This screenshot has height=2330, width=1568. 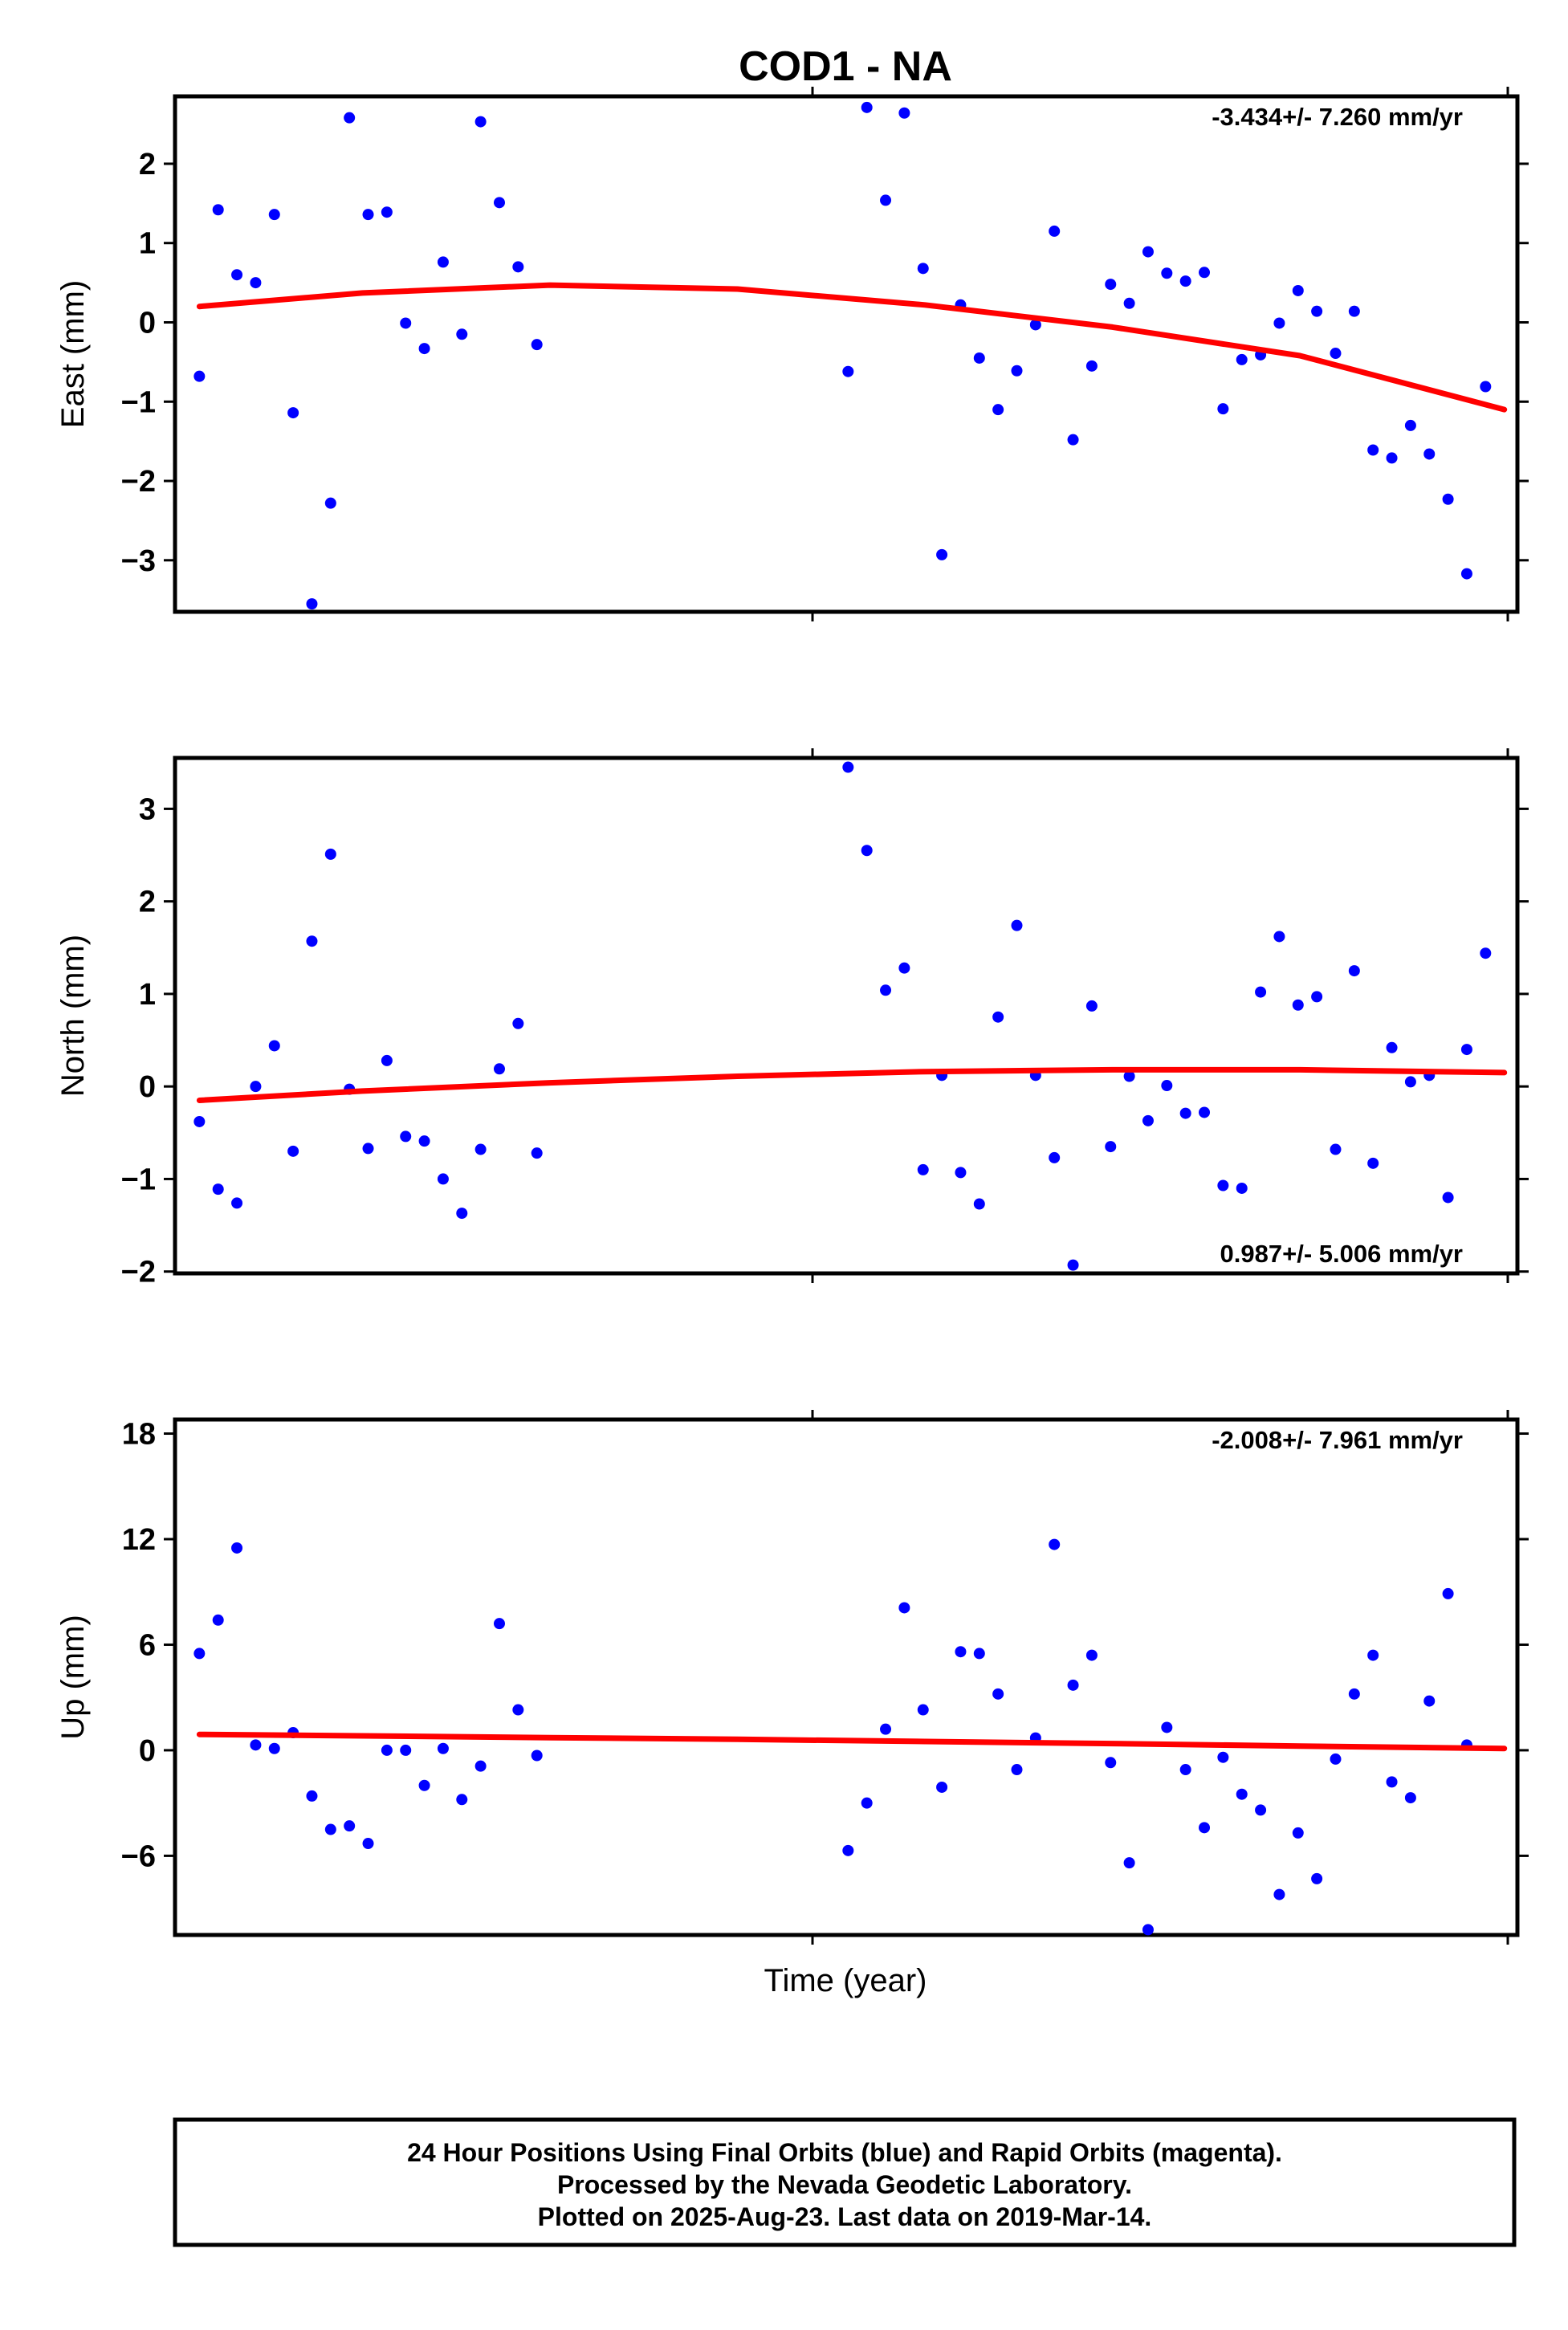 I want to click on up-y-axis-label: Up (mm), so click(x=73, y=1677).